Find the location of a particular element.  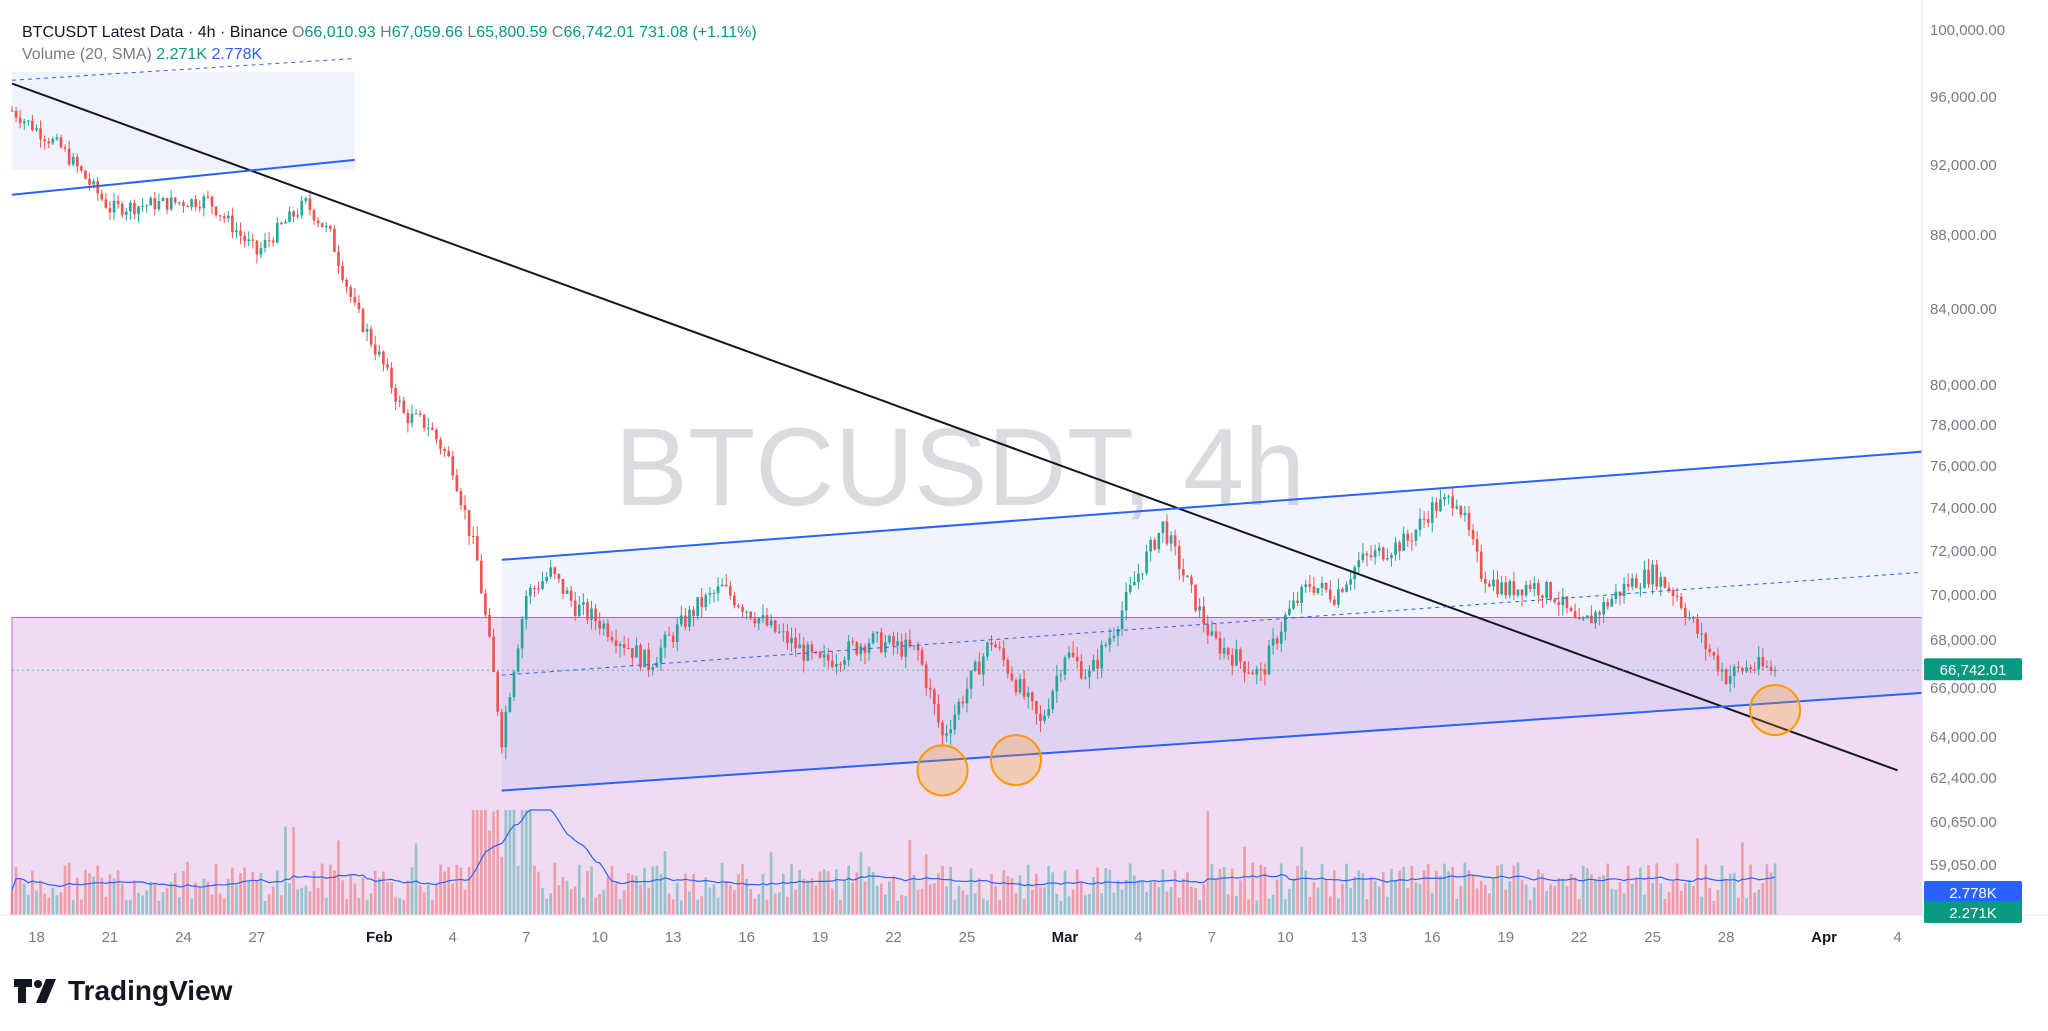

symbol-title: BTCUSDT Latest Data · 4h · Binance is located at coordinates (155, 32).